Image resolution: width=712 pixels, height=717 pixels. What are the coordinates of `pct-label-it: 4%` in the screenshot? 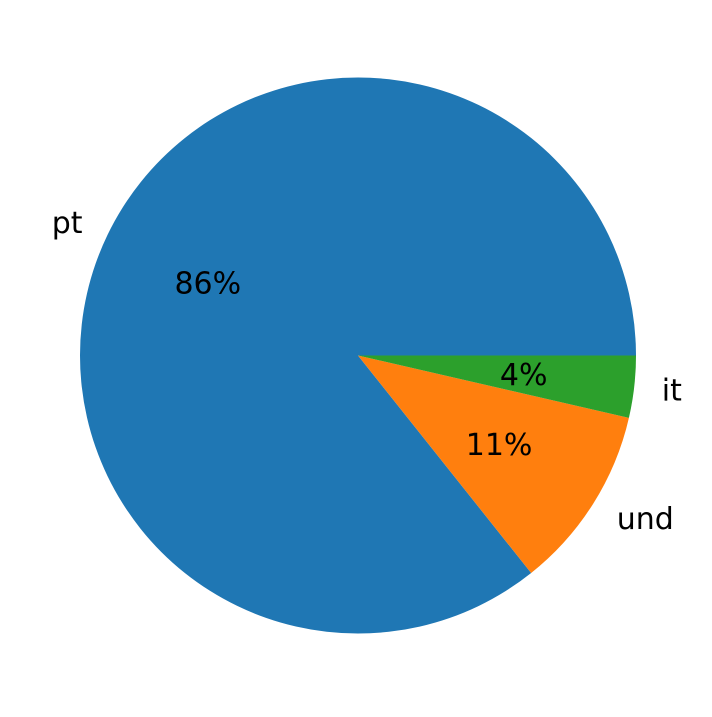 It's located at (524, 375).